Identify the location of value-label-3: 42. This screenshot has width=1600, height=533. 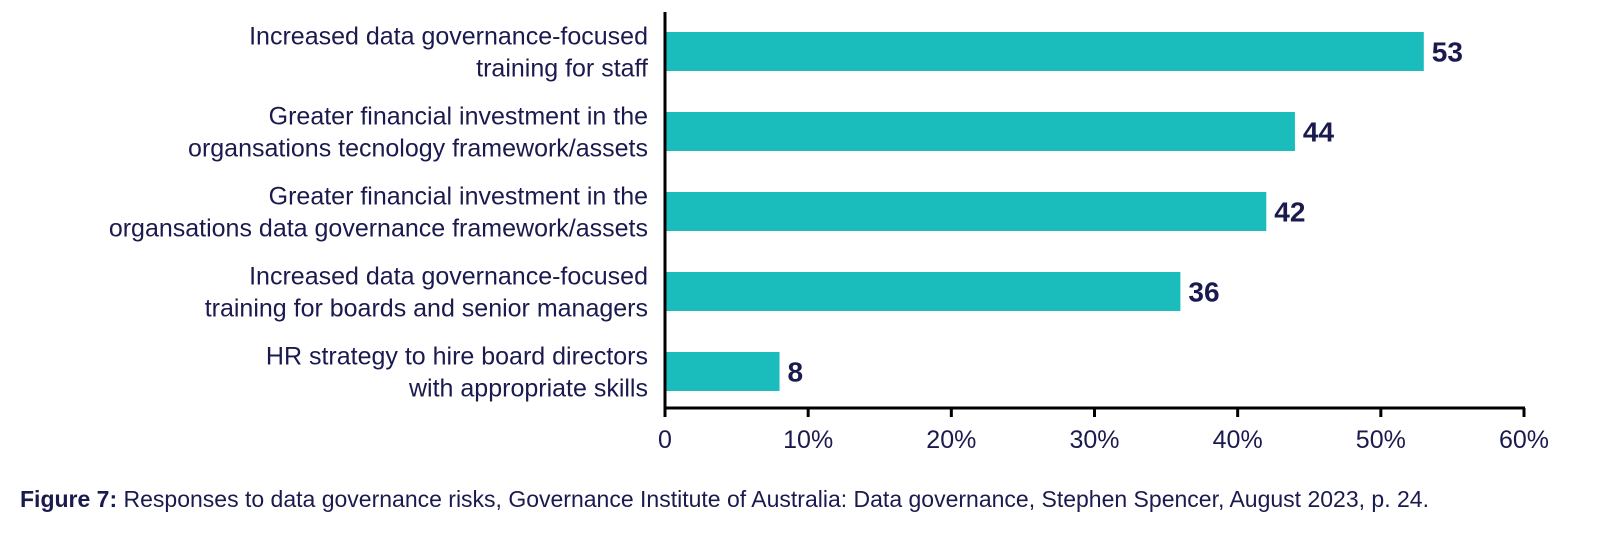
(1289, 212).